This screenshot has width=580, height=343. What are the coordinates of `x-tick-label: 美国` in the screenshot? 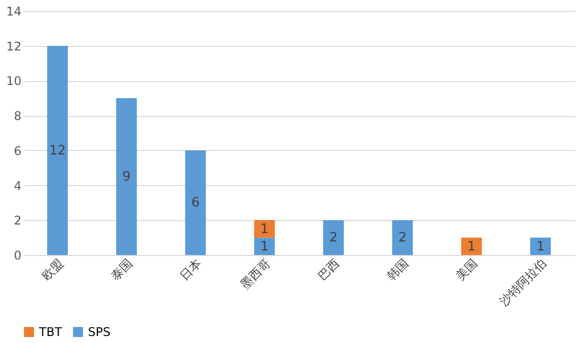 It's located at (466, 269).